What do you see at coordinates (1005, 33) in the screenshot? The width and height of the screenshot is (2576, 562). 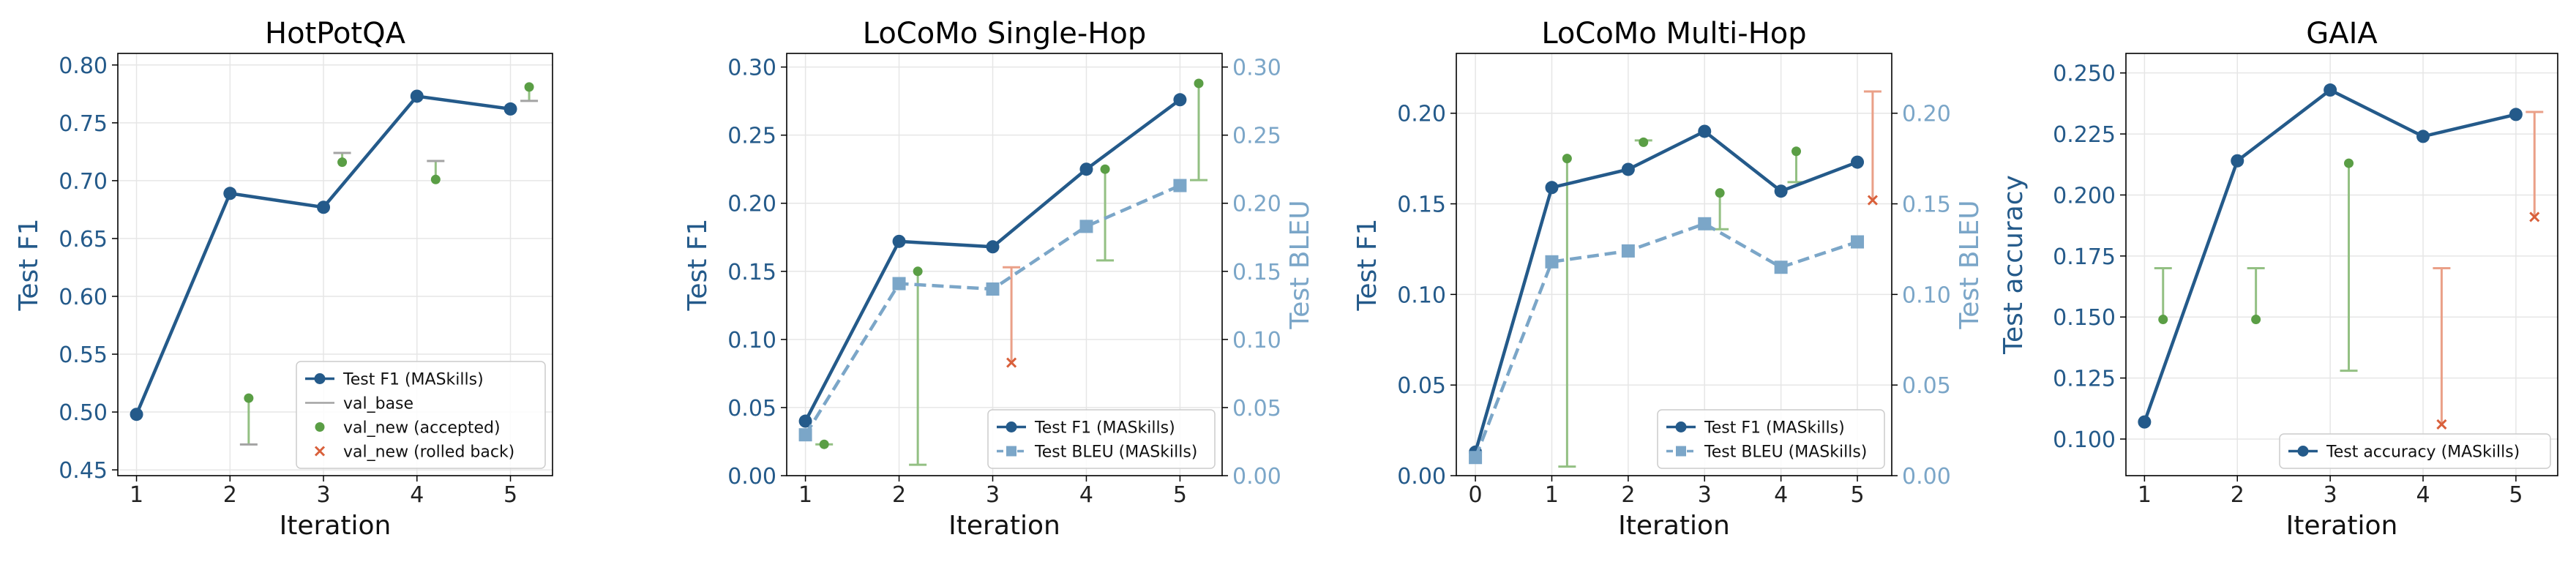 I see `chart-title: LoCoMo Single-Hop` at bounding box center [1005, 33].